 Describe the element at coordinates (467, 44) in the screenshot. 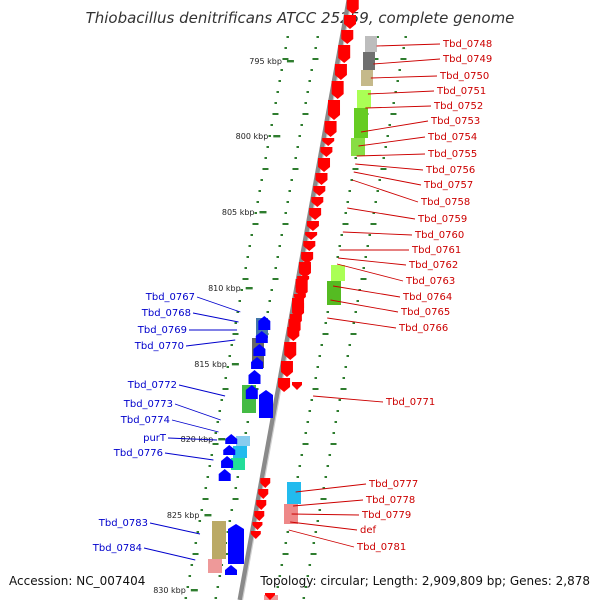

I see `forward-gene-label: Tbd_0748` at that location.